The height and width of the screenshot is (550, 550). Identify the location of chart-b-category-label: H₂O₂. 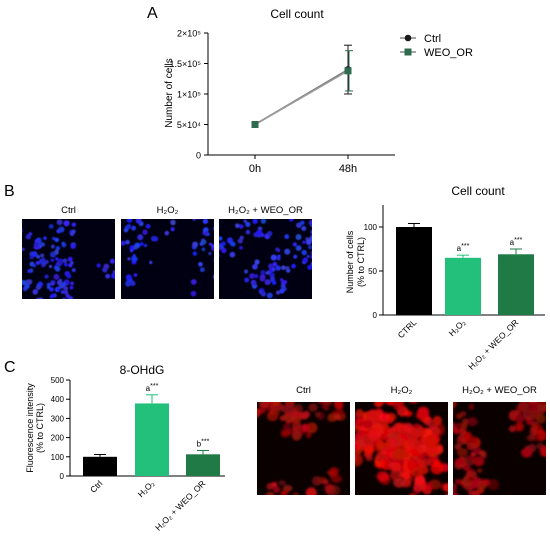
(457, 327).